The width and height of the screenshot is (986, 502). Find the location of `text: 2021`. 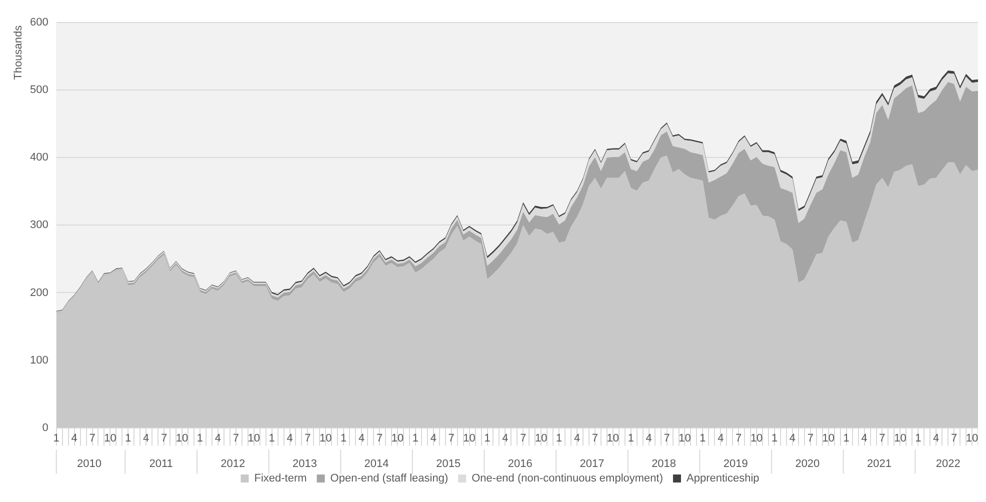

text: 2021 is located at coordinates (879, 464).